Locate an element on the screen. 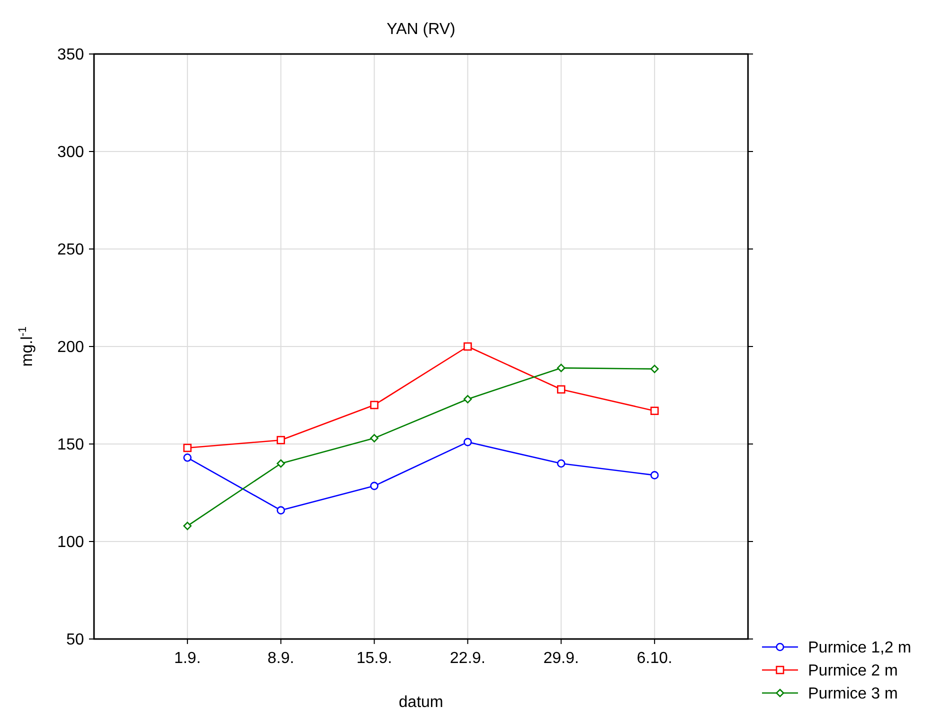 The image size is (947, 711). x-tick-label: 29.9. is located at coordinates (561, 658).